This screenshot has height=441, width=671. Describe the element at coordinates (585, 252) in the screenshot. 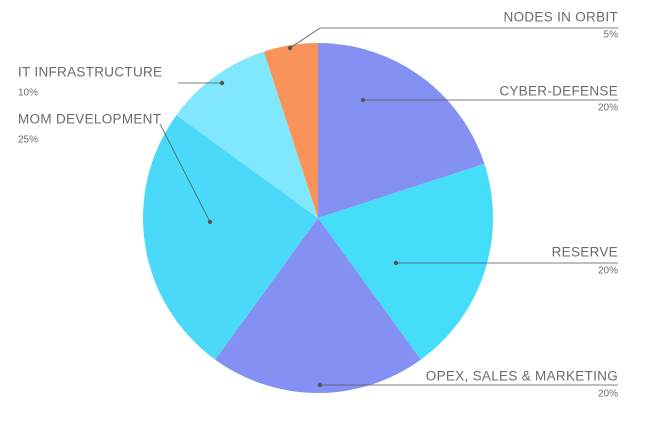

I see `slice-label: RESERVE` at that location.